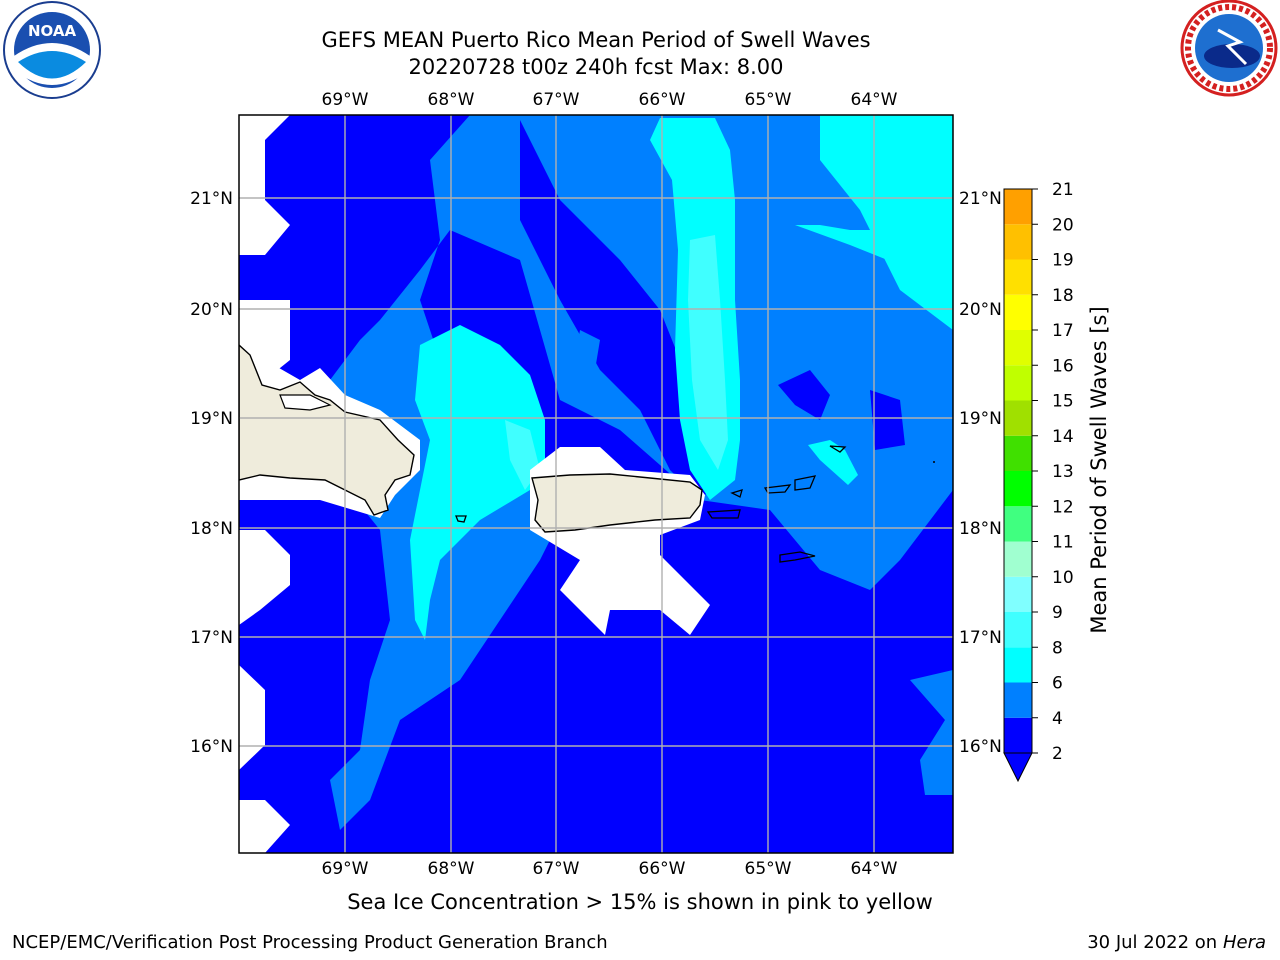 The width and height of the screenshot is (1280, 960). I want to click on noaa-logo: NOAA, so click(52, 50).